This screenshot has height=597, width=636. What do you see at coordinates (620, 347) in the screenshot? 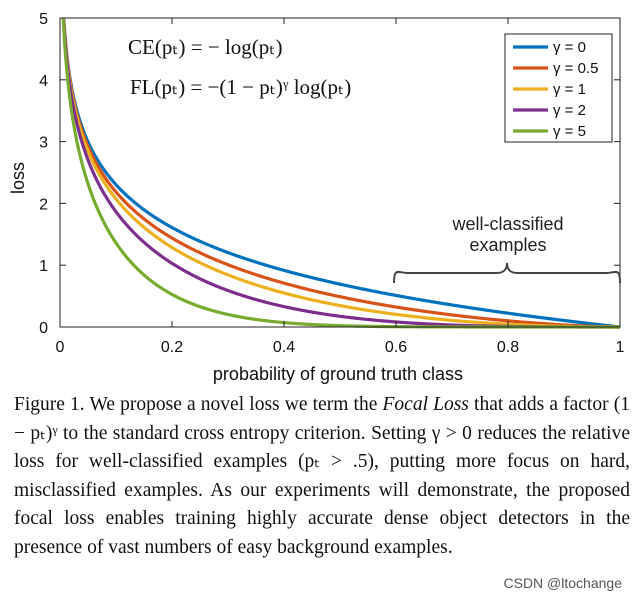
I see `x-tick-label: 1` at bounding box center [620, 347].